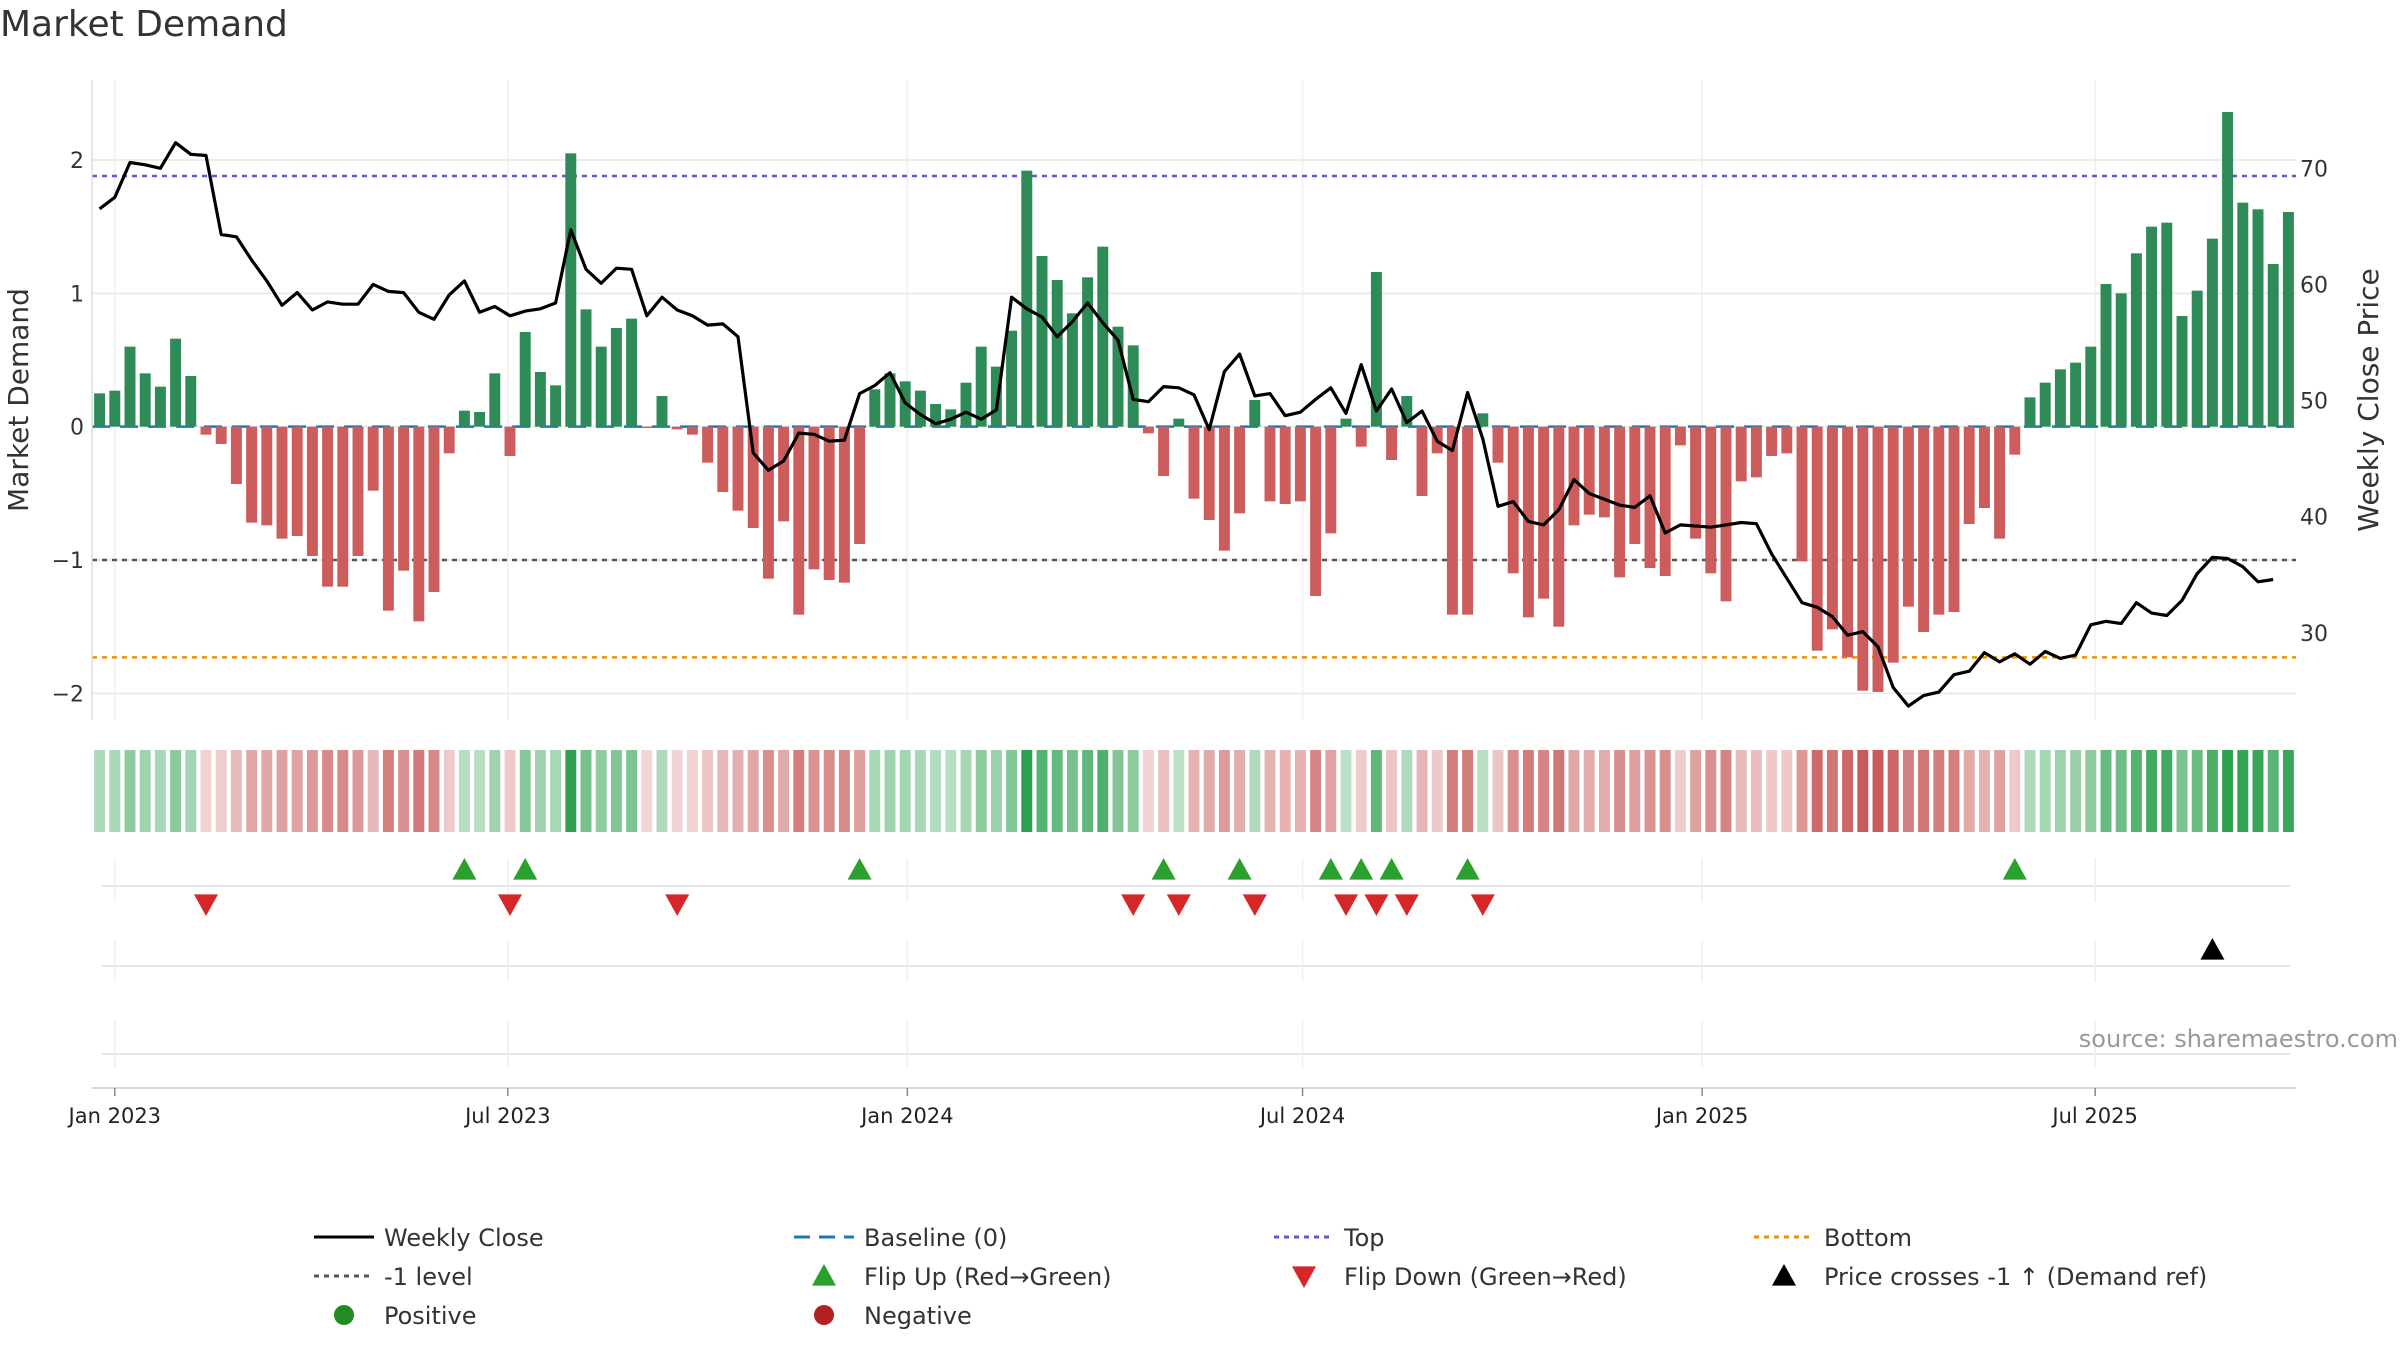  What do you see at coordinates (2314, 285) in the screenshot?
I see `y2-tick-label: 60` at bounding box center [2314, 285].